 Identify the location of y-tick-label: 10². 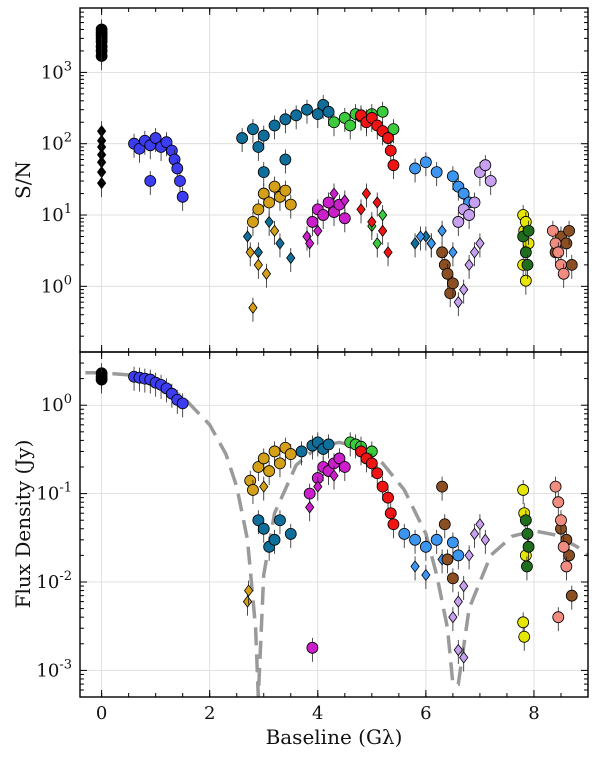
(56, 143).